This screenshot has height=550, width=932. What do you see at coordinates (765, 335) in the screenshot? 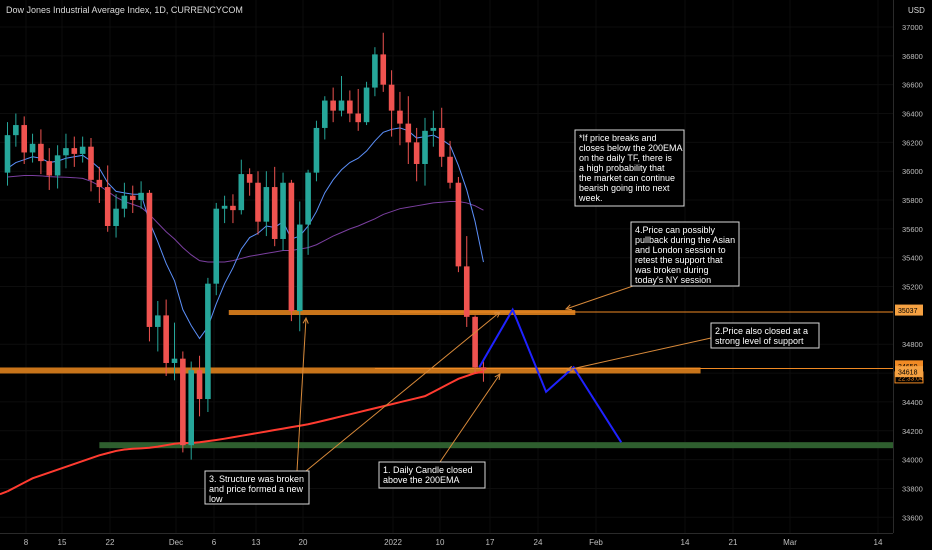
I see `note-2-box` at bounding box center [765, 335].